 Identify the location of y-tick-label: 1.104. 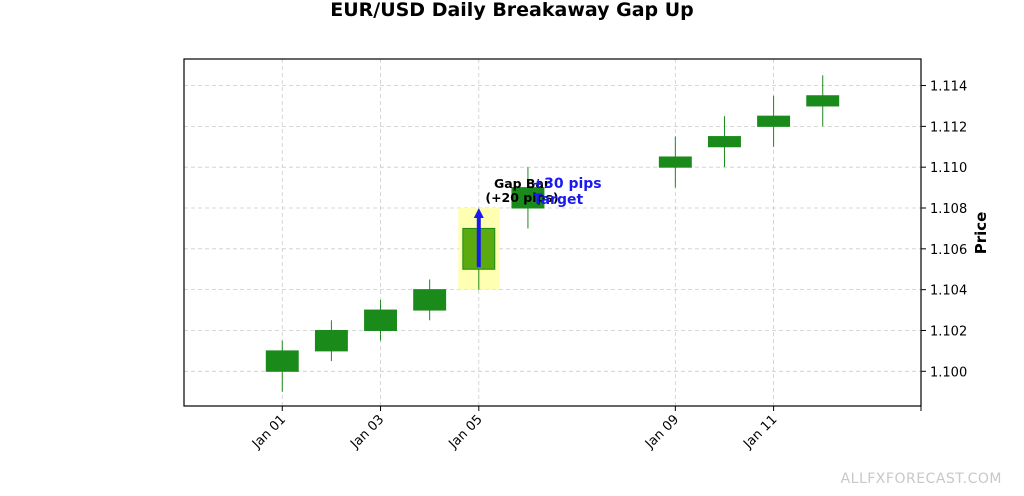
(948, 291).